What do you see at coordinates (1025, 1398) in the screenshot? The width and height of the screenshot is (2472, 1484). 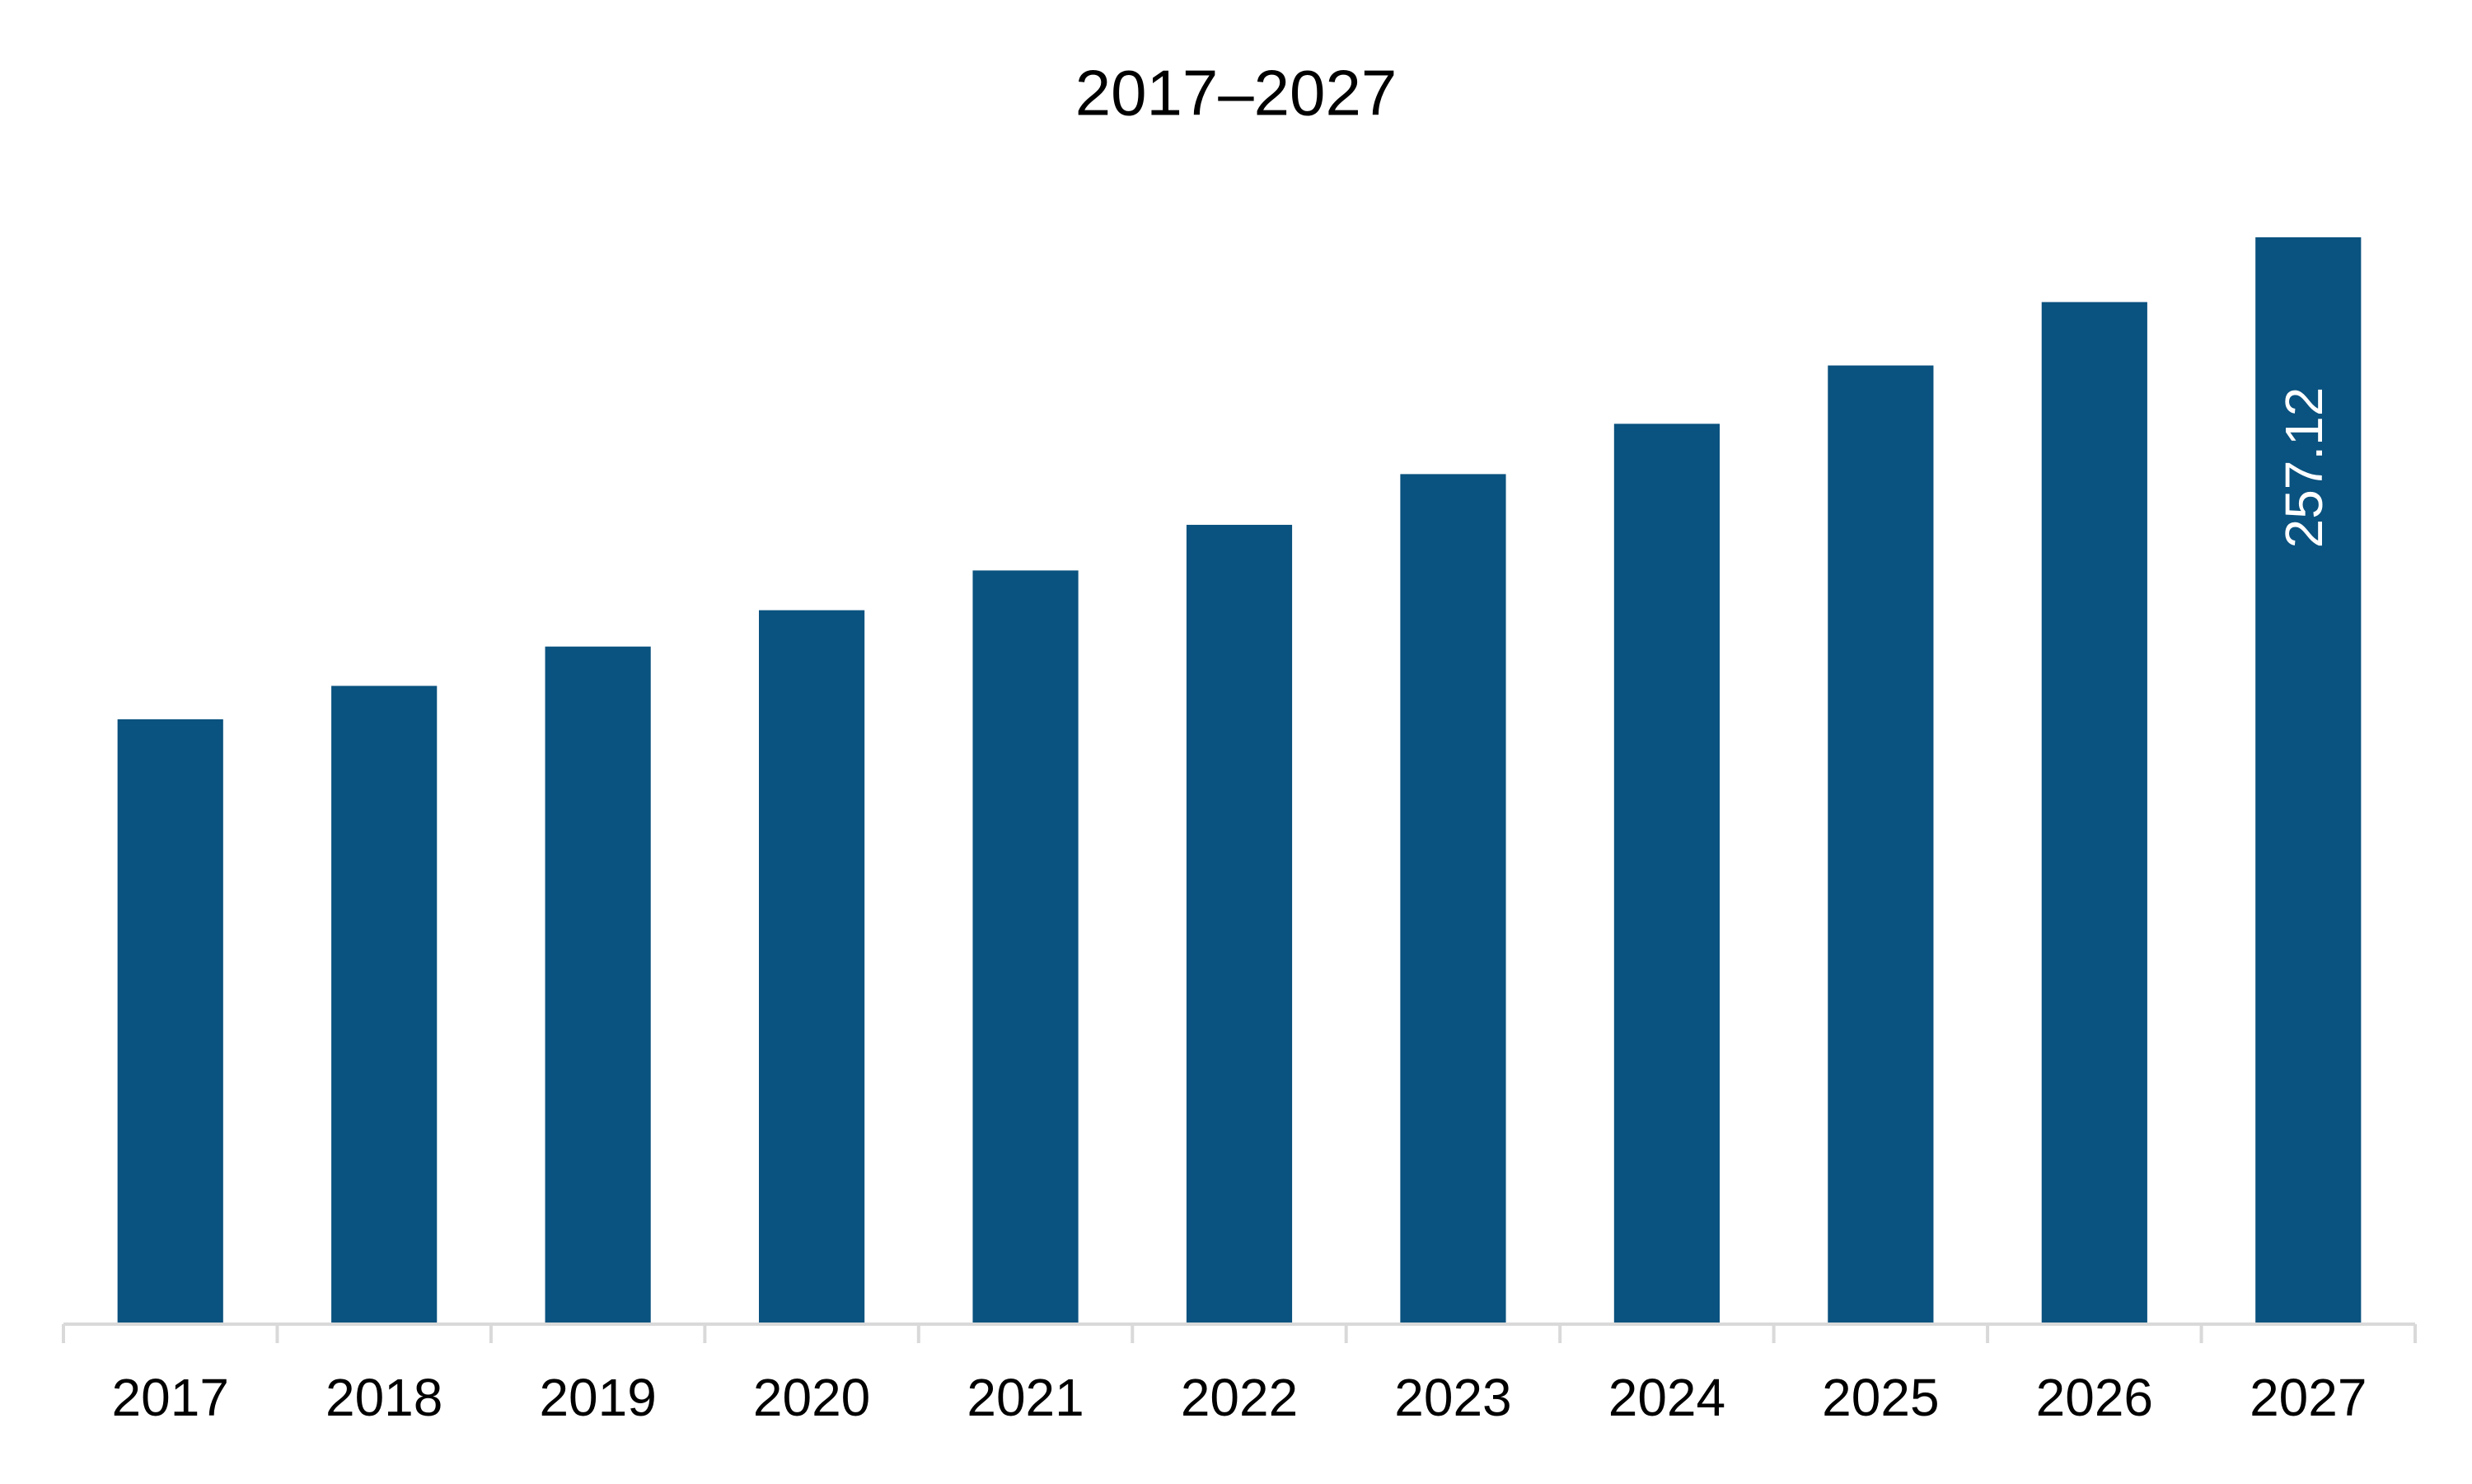 I see `x-tick-label: 2021` at bounding box center [1025, 1398].